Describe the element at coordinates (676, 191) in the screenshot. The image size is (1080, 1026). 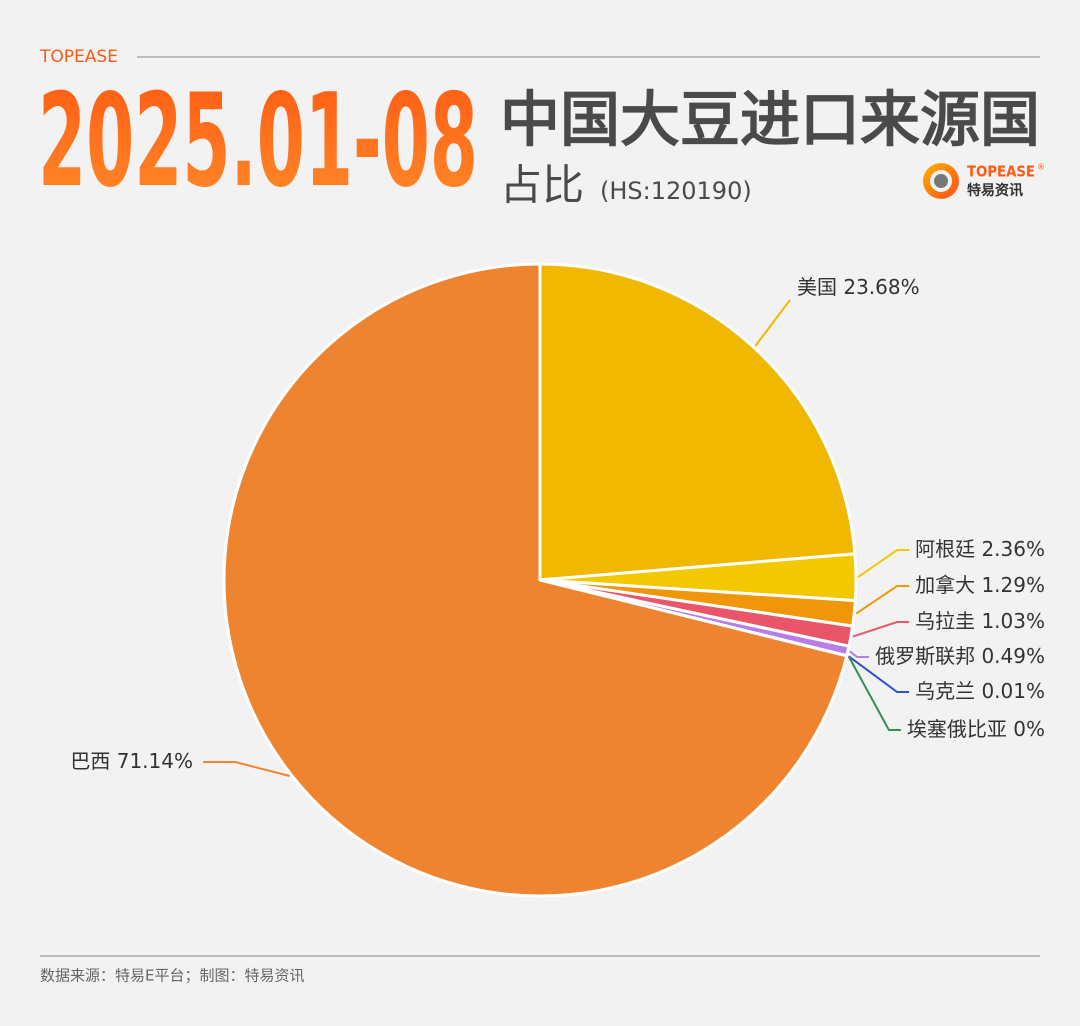
I see `subtitle-note: (HS:120190)` at that location.